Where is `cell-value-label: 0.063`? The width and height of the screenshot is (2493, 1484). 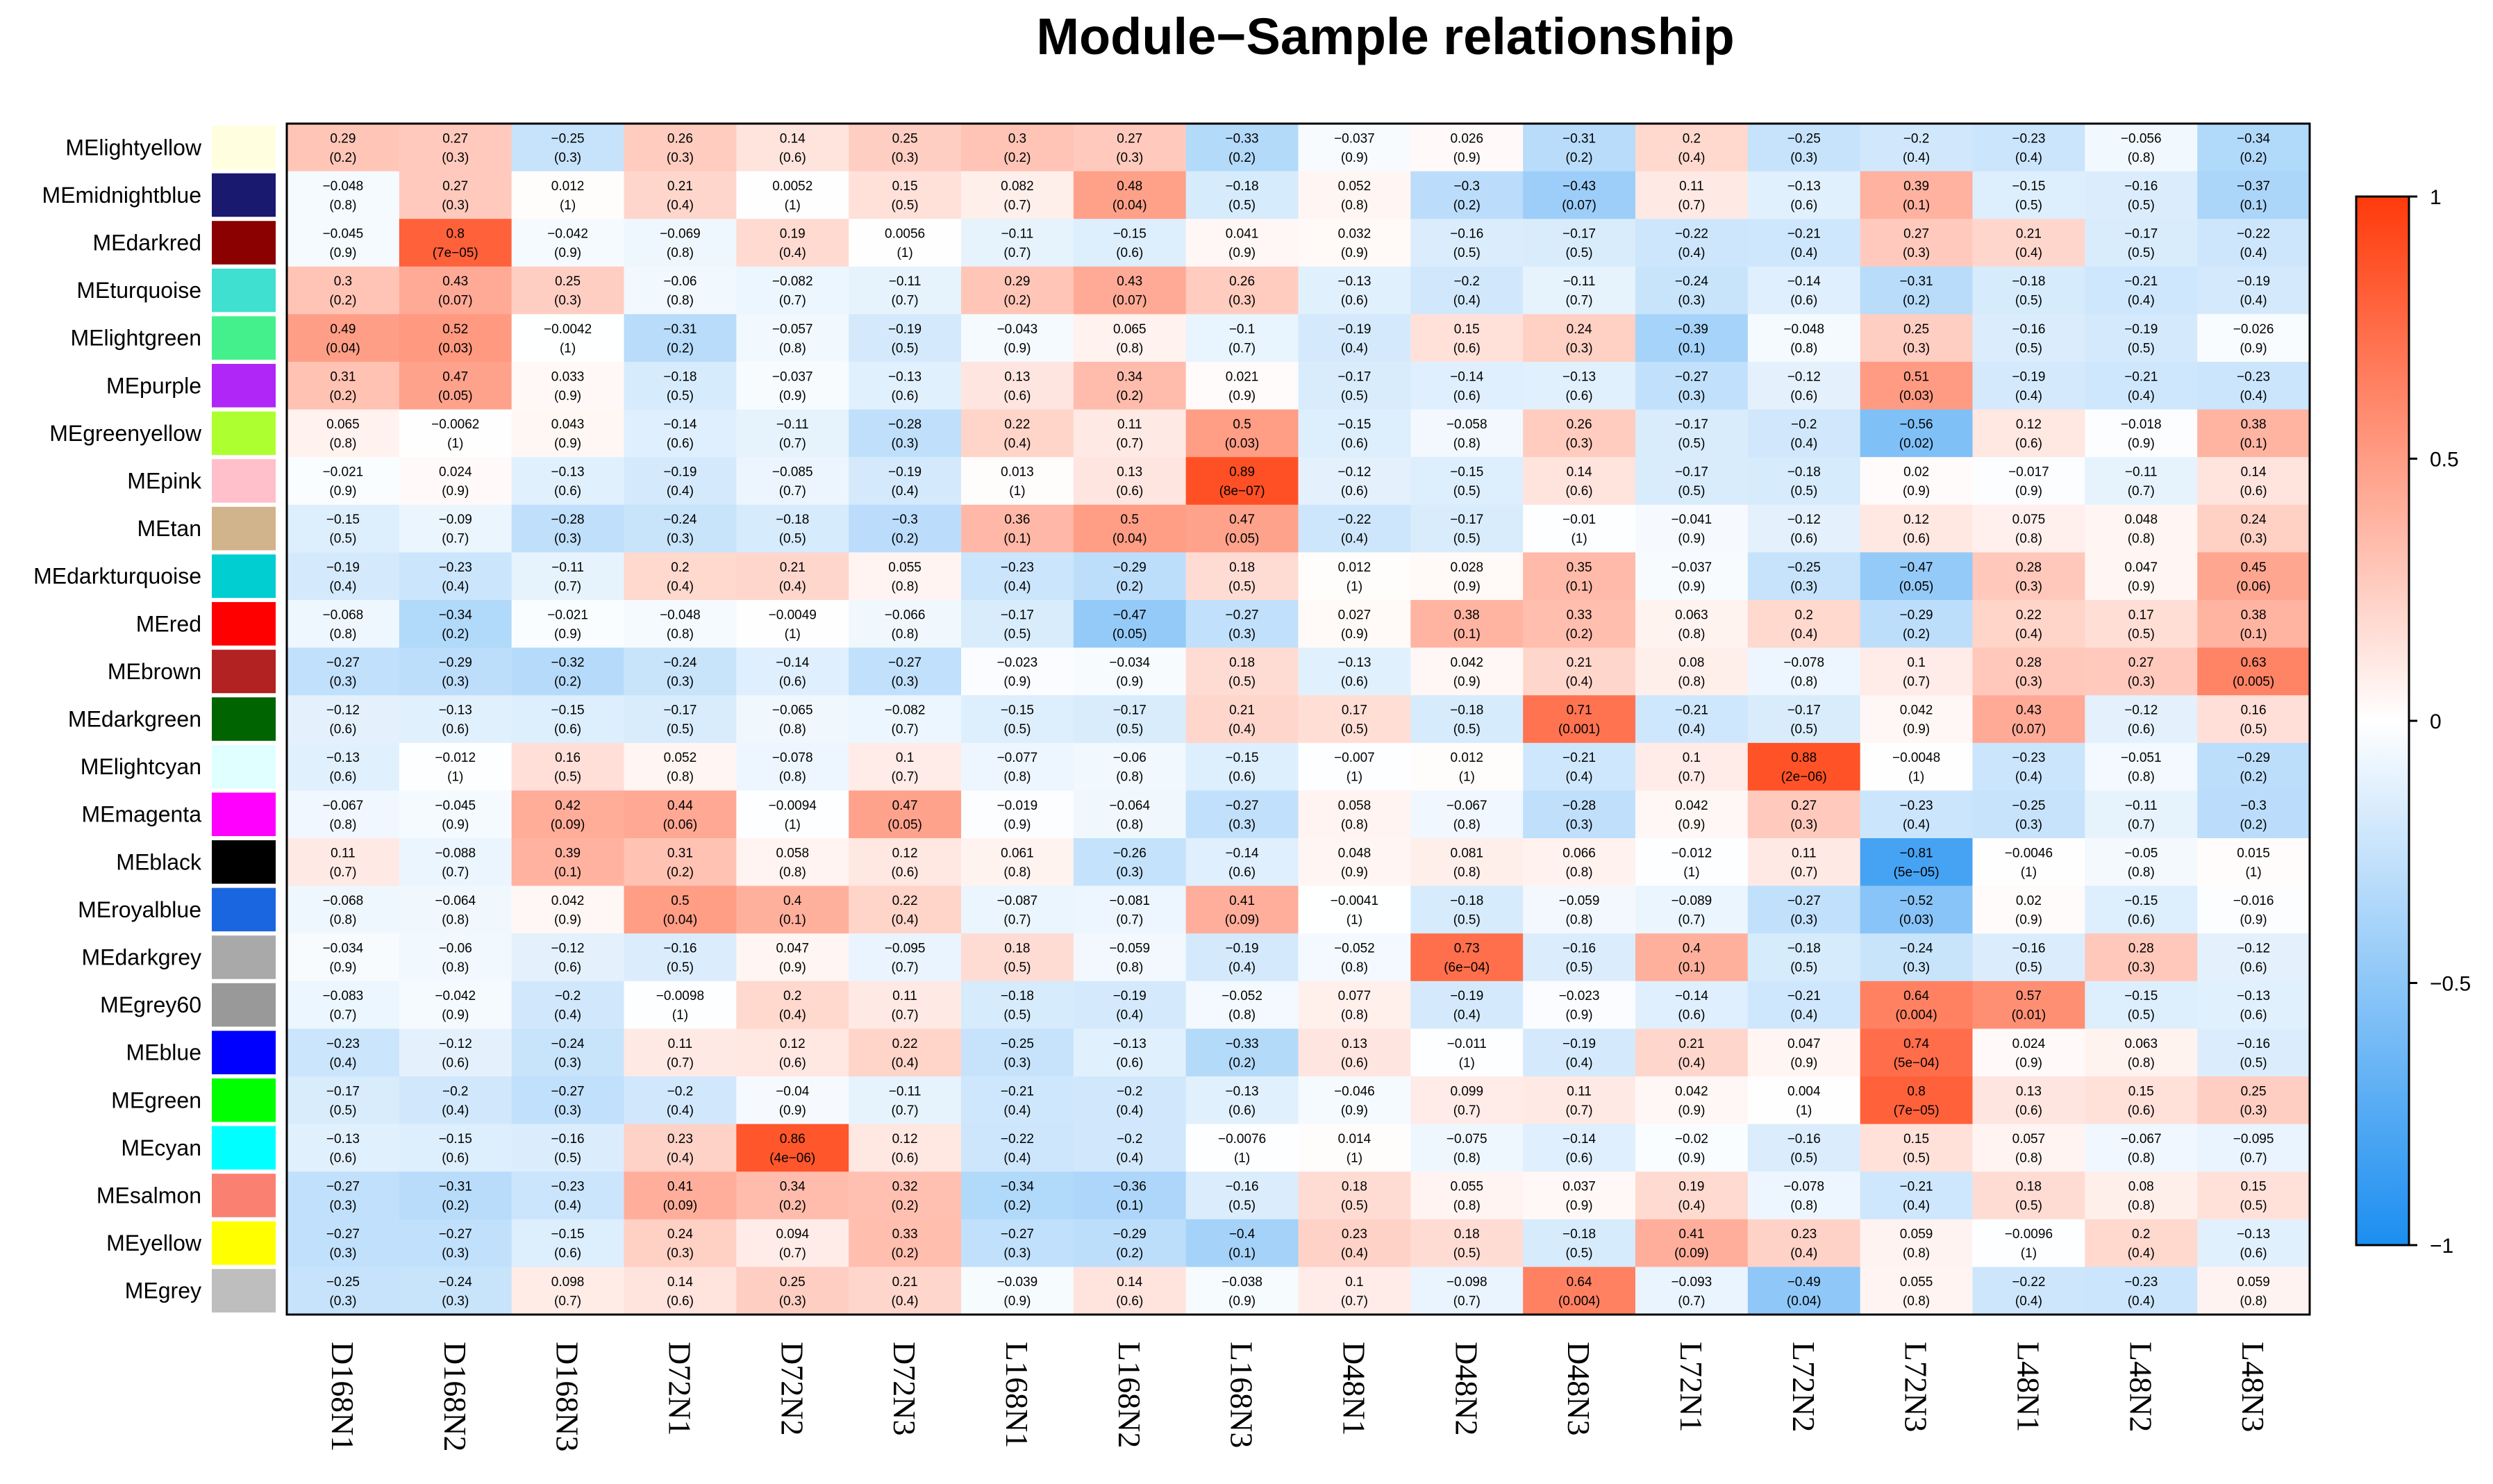 cell-value-label: 0.063 is located at coordinates (1691, 615).